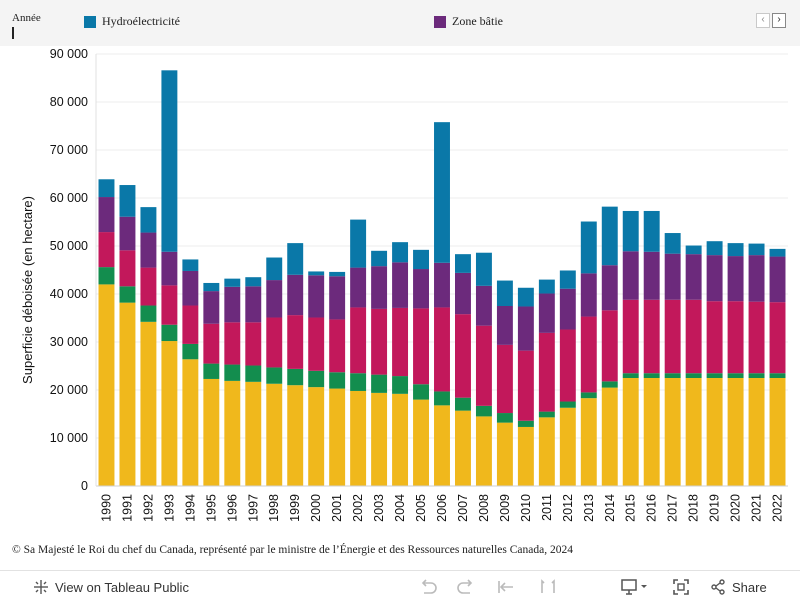 Image resolution: width=800 pixels, height=601 pixels. I want to click on fullscreen-icon, so click(681, 587).